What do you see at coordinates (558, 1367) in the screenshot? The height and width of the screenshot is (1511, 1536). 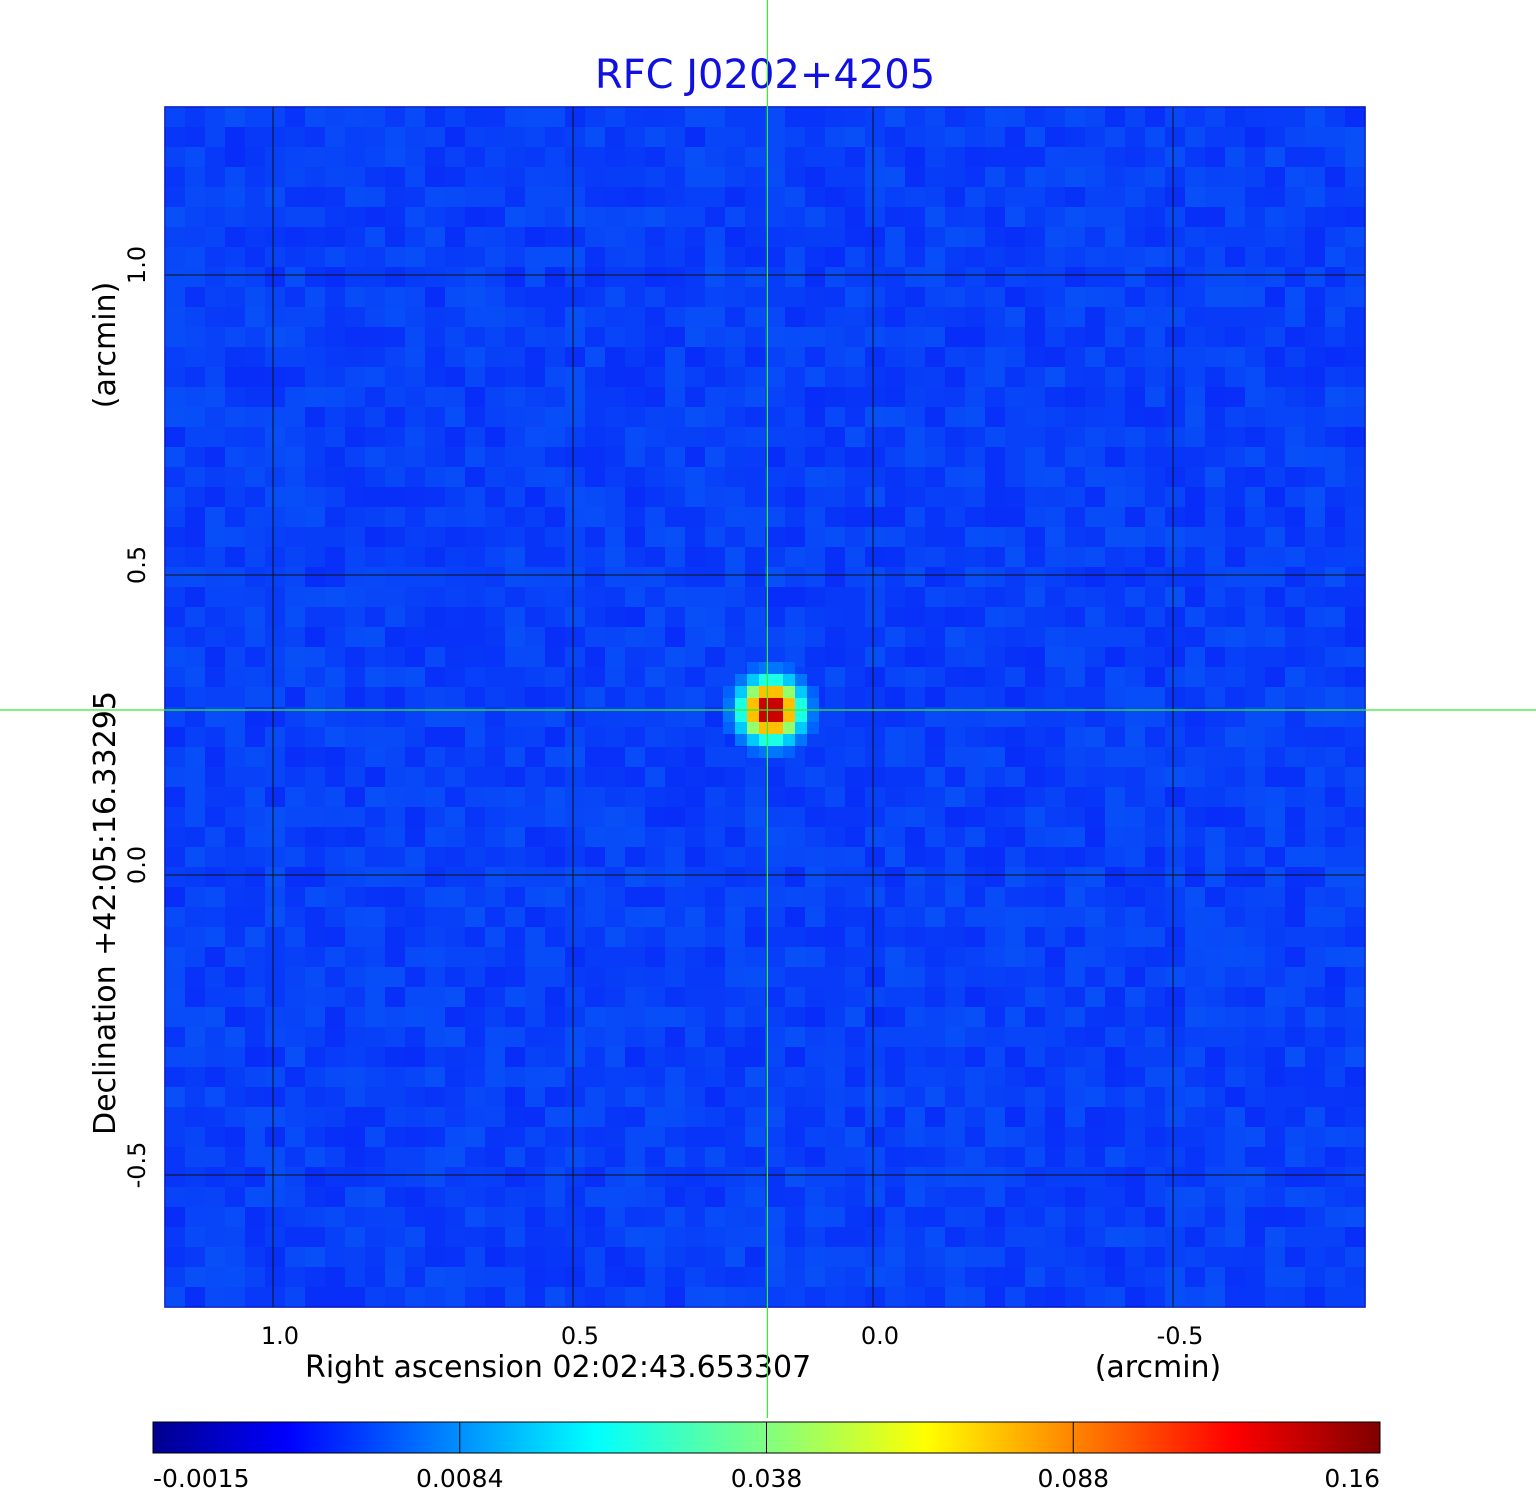 I see `x-axis-label: Right ascension 02:02:43.653307` at bounding box center [558, 1367].